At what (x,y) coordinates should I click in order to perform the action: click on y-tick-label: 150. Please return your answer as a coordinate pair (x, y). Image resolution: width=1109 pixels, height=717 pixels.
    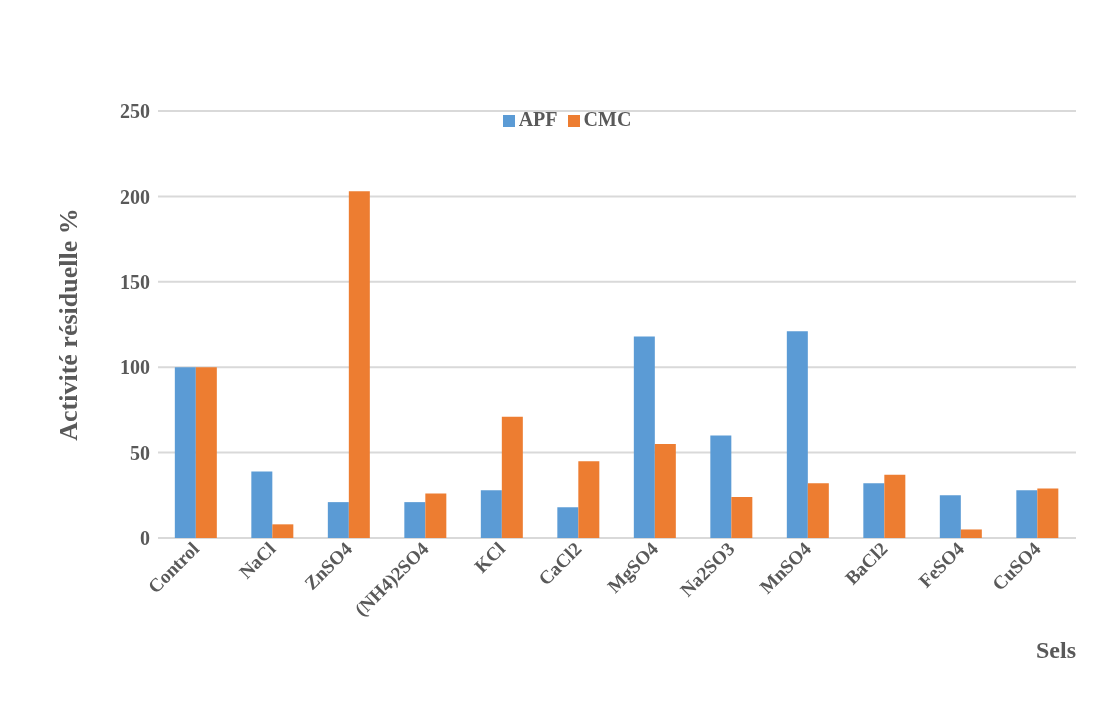
    Looking at the image, I should click on (135, 281).